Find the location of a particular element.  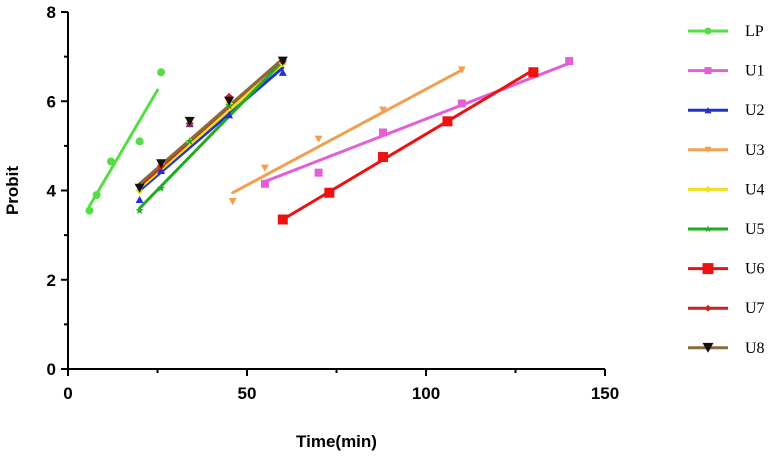

legend-marker-u6 is located at coordinates (708, 269).